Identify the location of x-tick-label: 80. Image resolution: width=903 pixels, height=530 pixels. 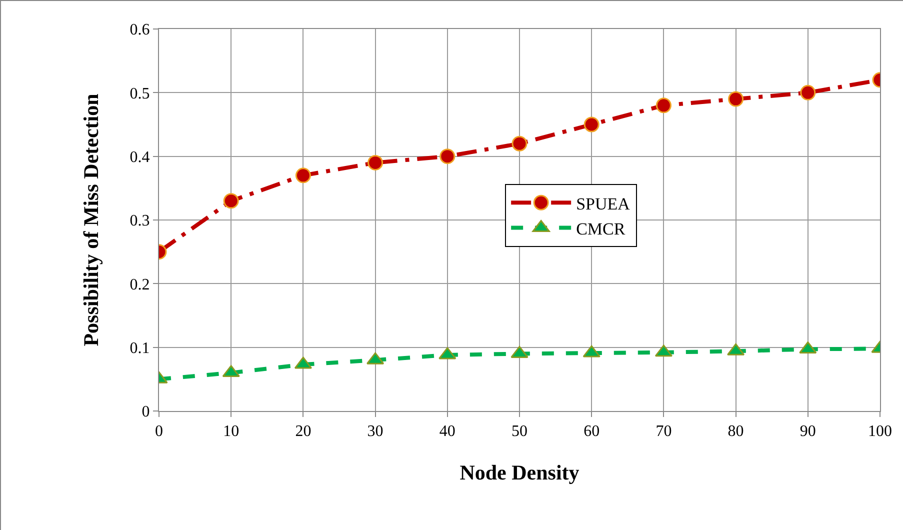
(736, 431).